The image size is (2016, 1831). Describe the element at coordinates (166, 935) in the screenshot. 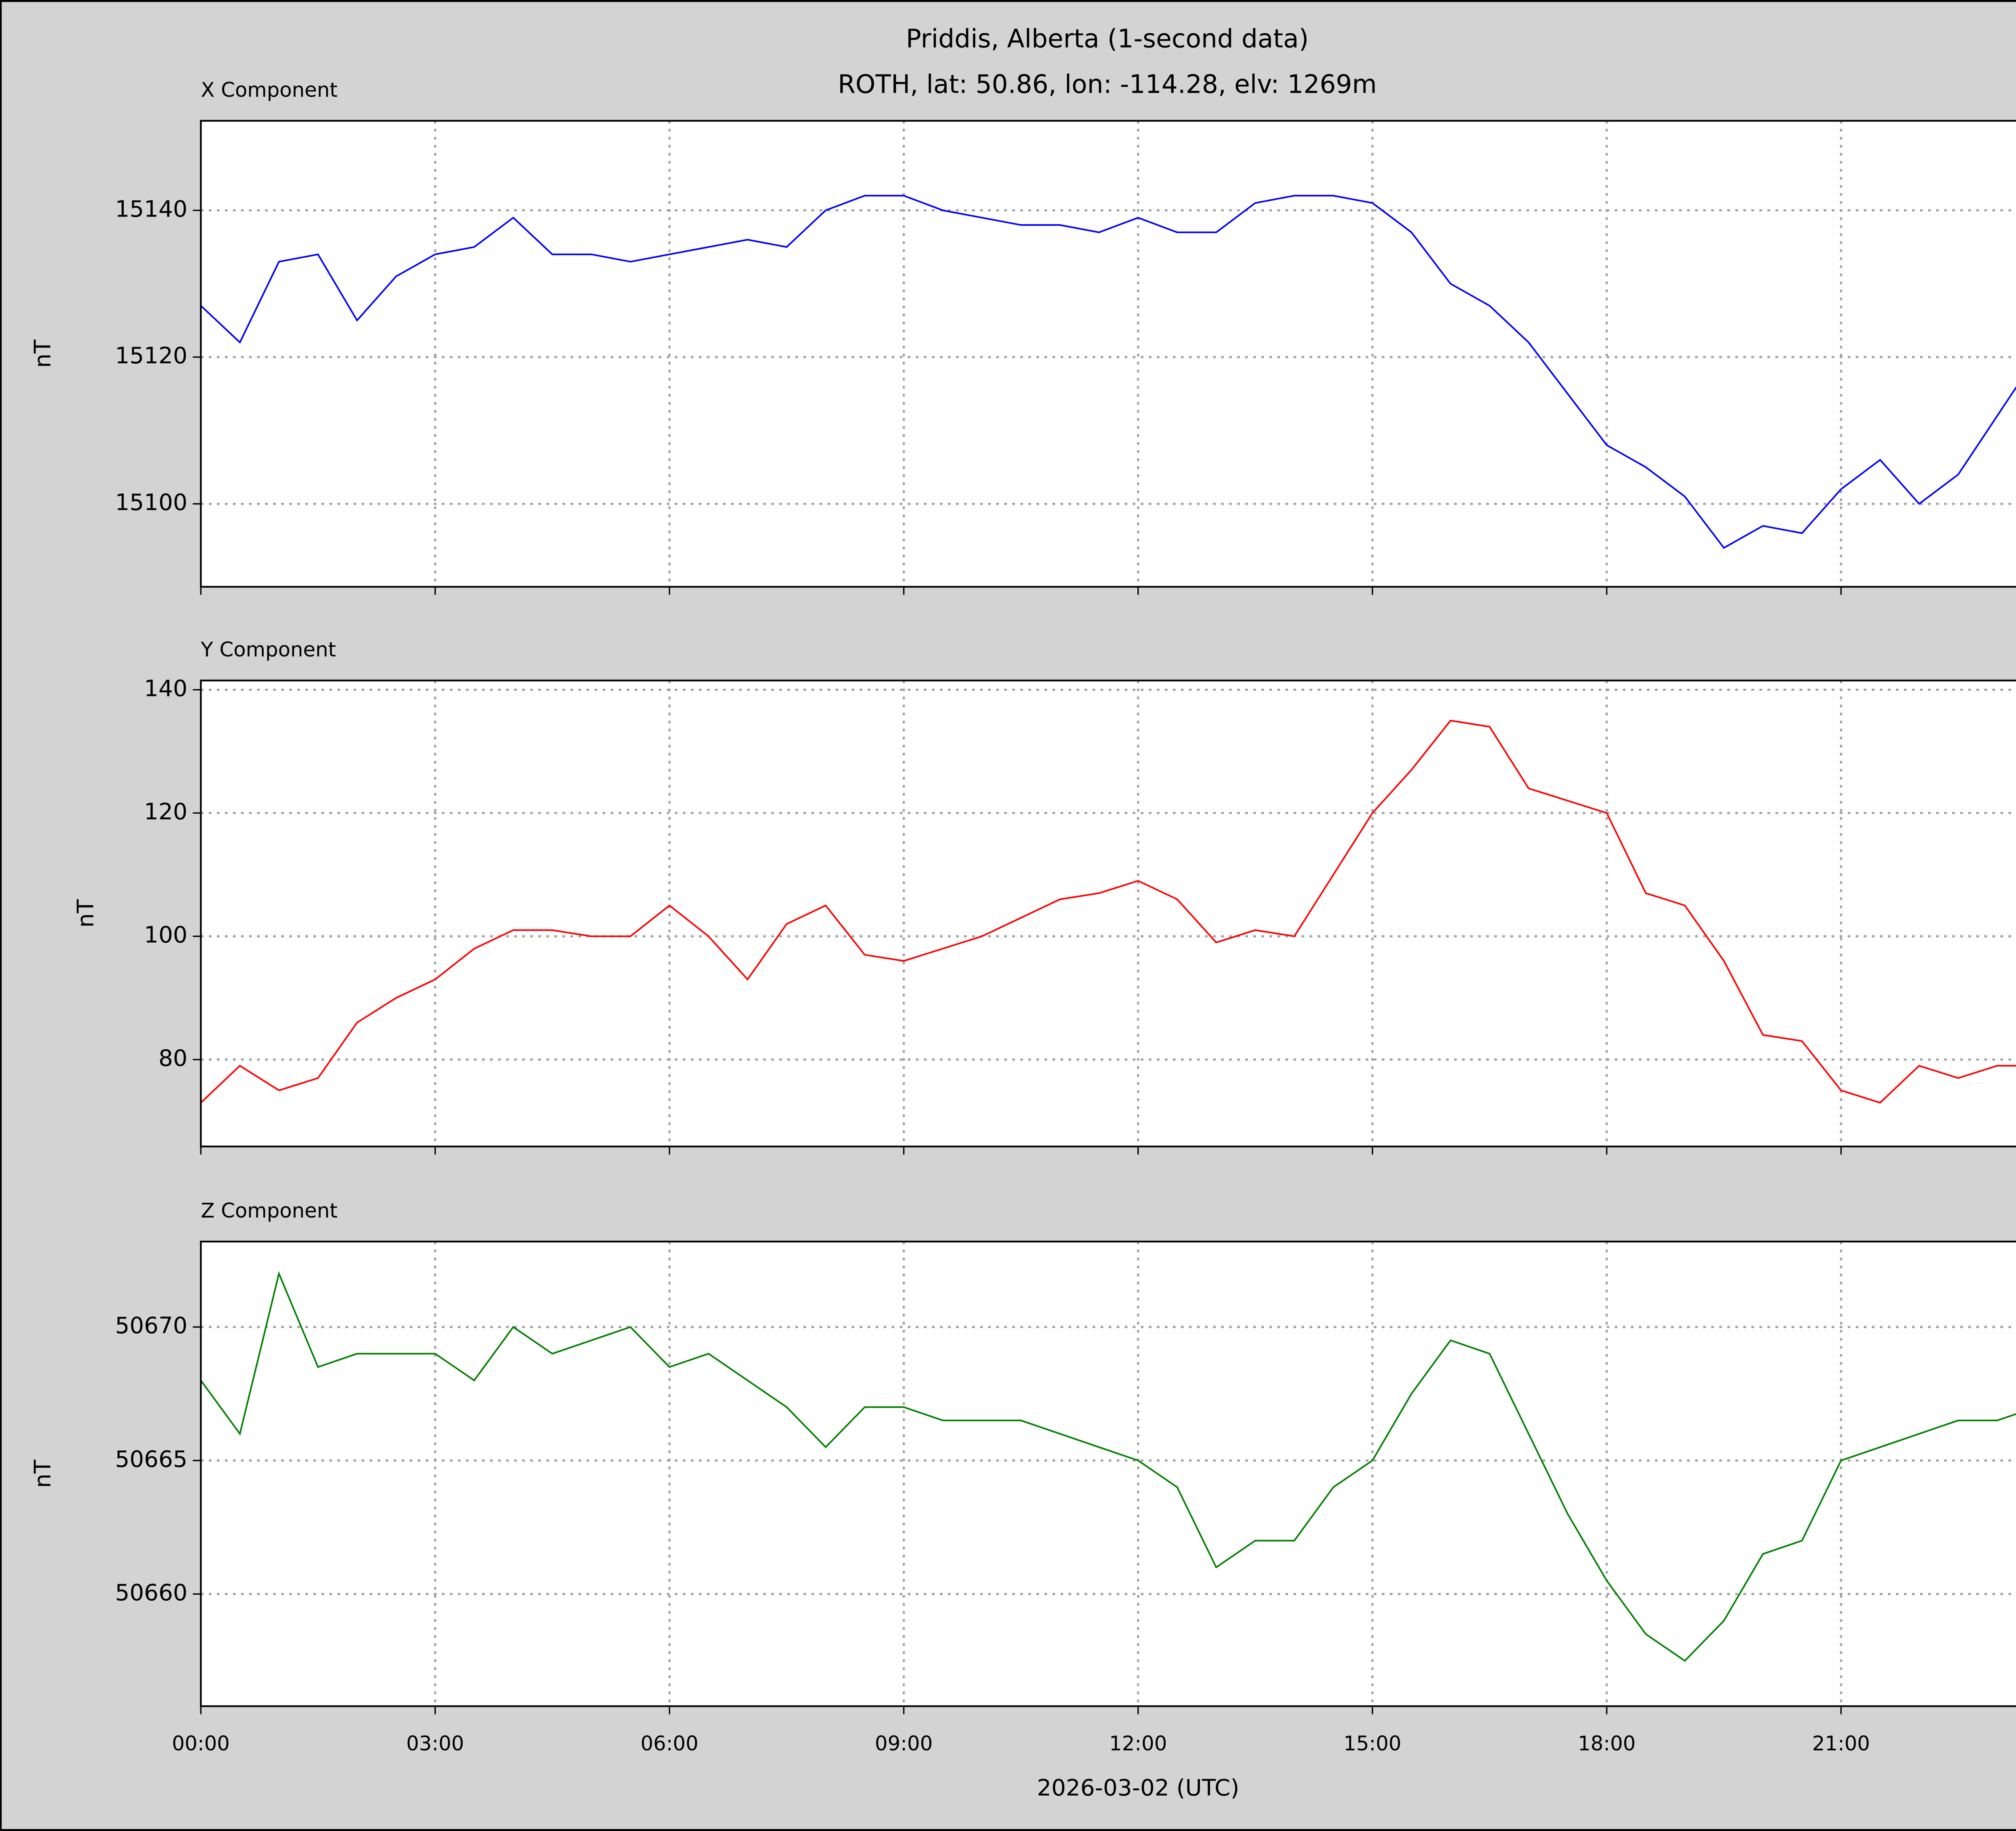

I see `y-tick-label: 100` at that location.